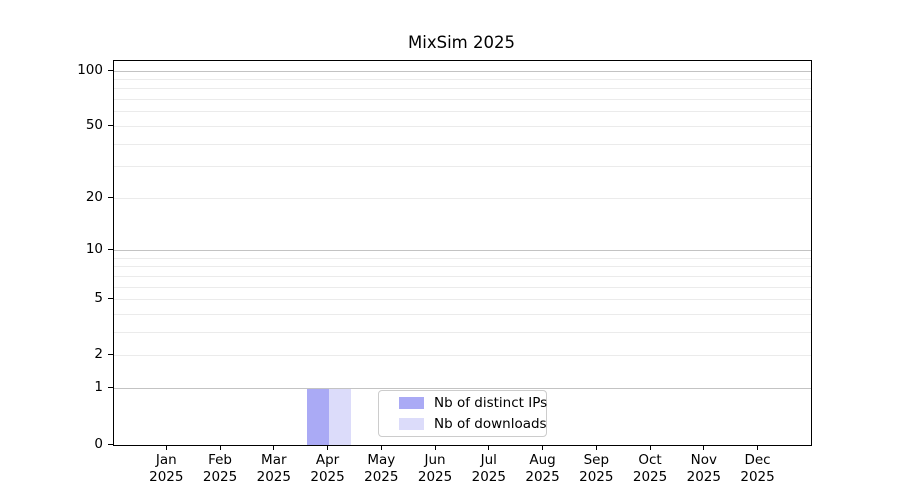  I want to click on legend-item-downloads: Nb of downloads, so click(463, 423).